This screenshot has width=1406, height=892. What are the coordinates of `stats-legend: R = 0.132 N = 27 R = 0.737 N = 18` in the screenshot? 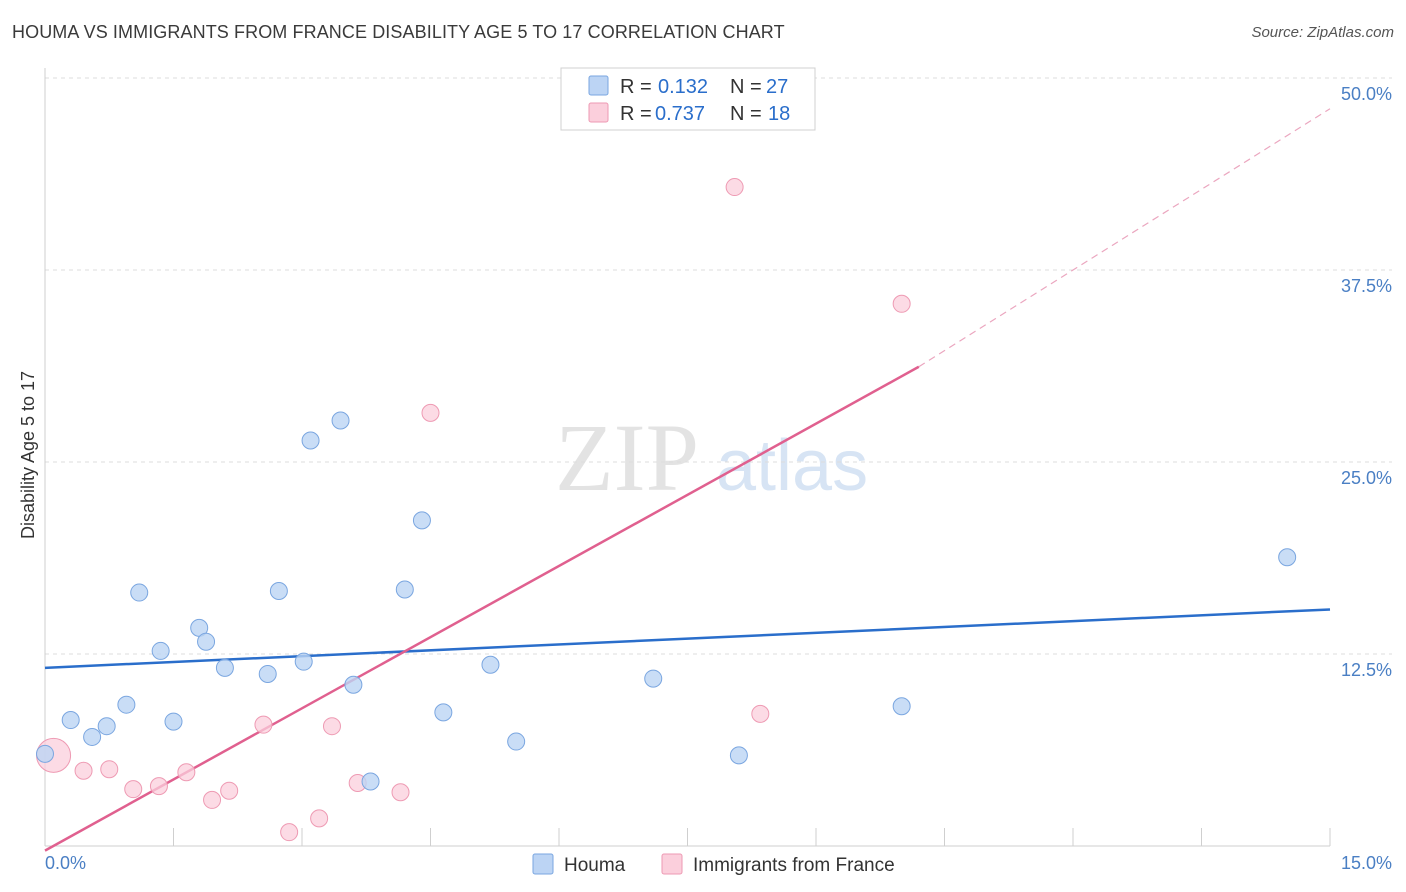 It's located at (688, 99).